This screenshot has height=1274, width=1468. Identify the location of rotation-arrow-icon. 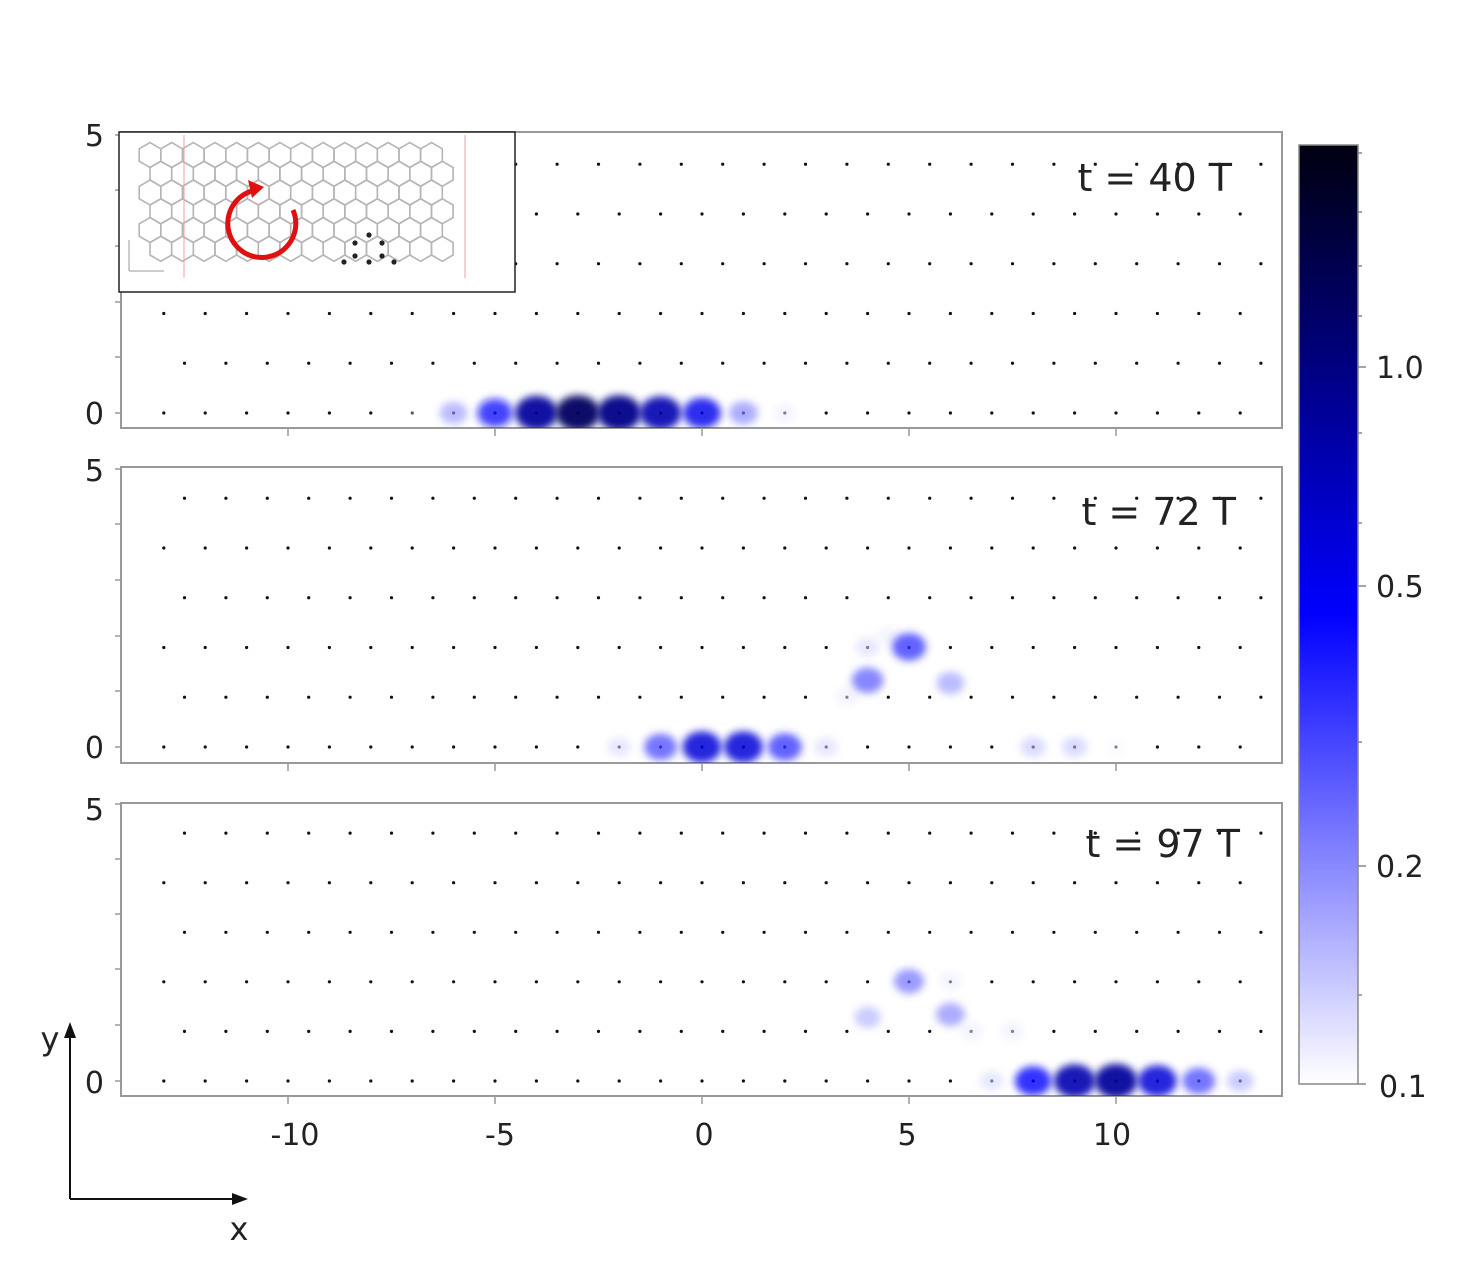
(262, 223).